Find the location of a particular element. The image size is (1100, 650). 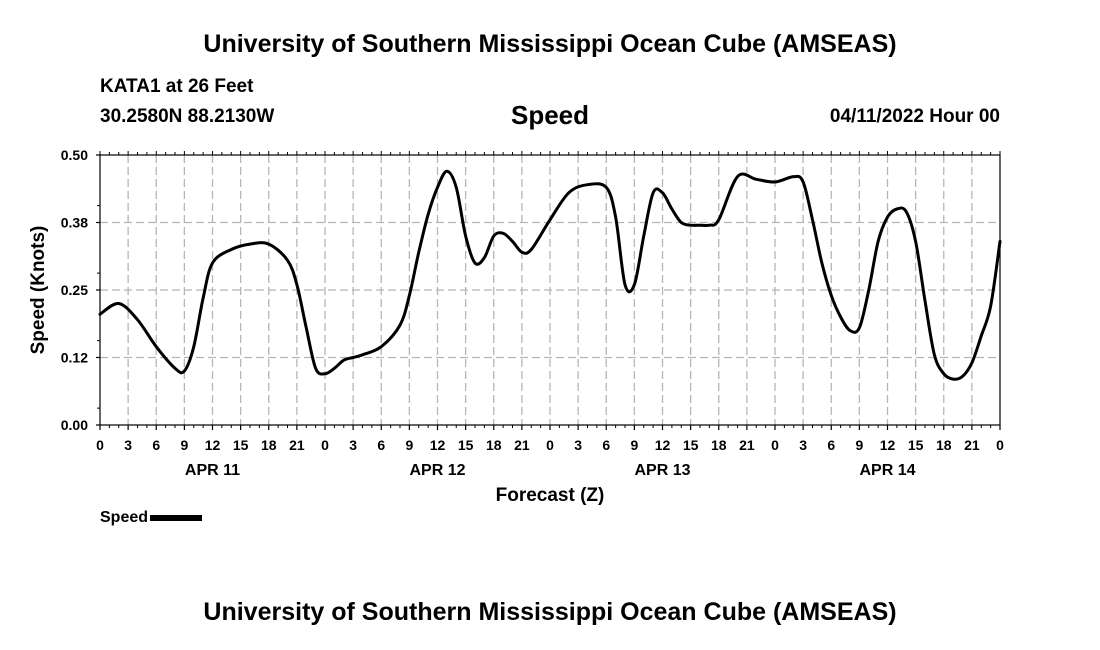

legend: Speed is located at coordinates (151, 518).